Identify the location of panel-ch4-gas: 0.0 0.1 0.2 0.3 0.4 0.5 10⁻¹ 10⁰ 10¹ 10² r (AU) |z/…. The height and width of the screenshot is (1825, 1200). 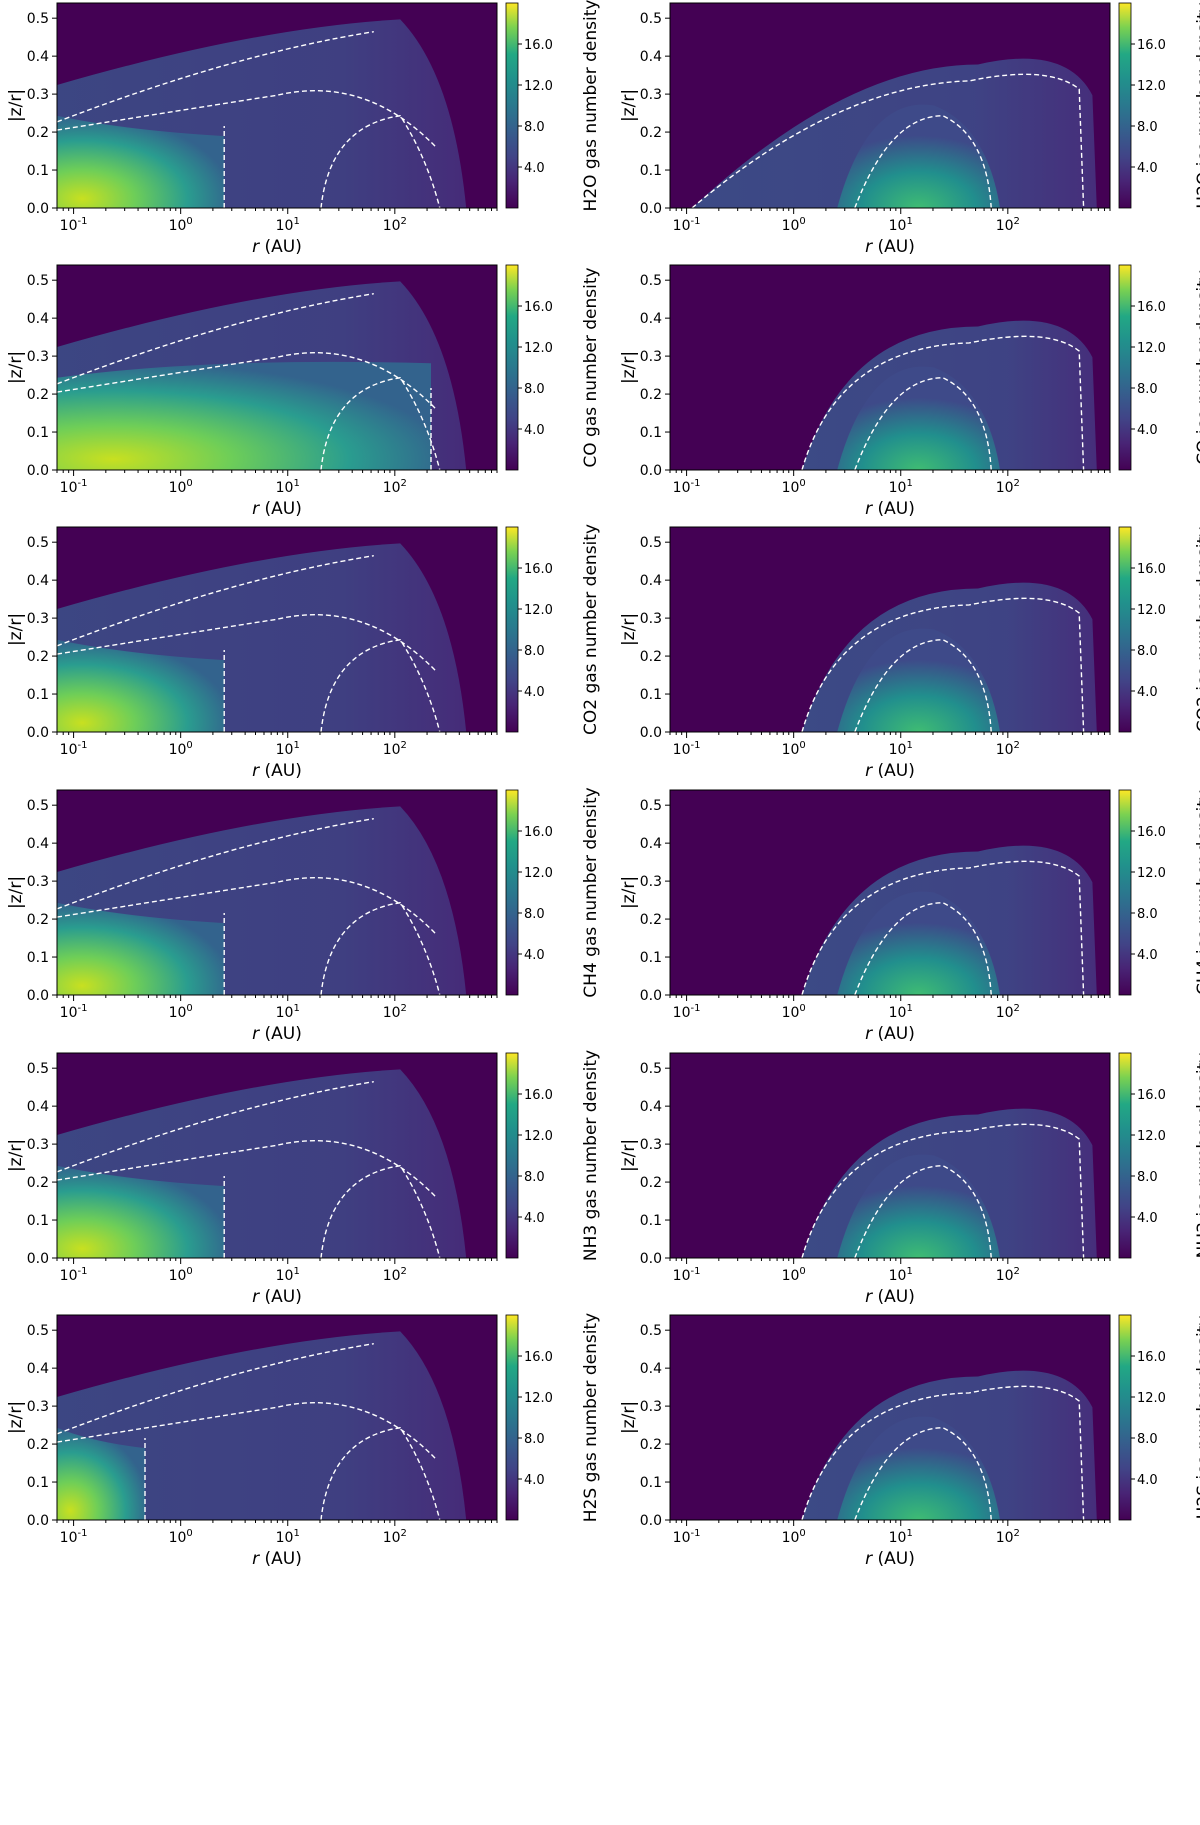
(303, 915).